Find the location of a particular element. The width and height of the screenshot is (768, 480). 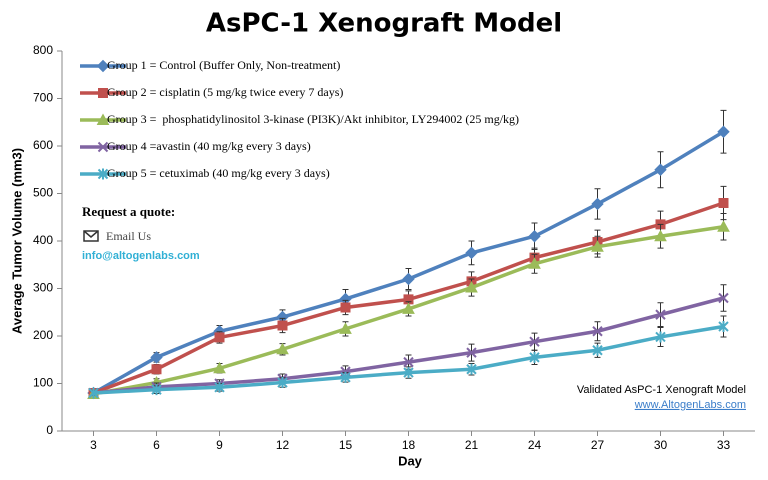

x-tick-label: 24 is located at coordinates (535, 445).